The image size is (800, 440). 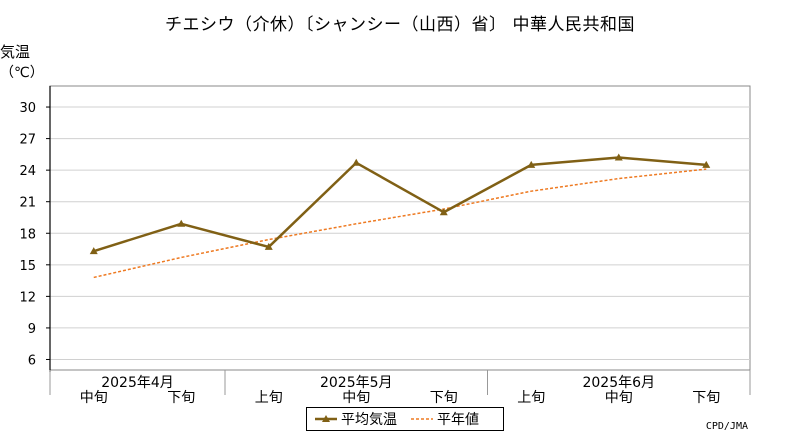 What do you see at coordinates (400, 25) in the screenshot?
I see `chart-title: チエシウ（介休）〔シャンシー（山西）省〕 中華人民共和国` at bounding box center [400, 25].